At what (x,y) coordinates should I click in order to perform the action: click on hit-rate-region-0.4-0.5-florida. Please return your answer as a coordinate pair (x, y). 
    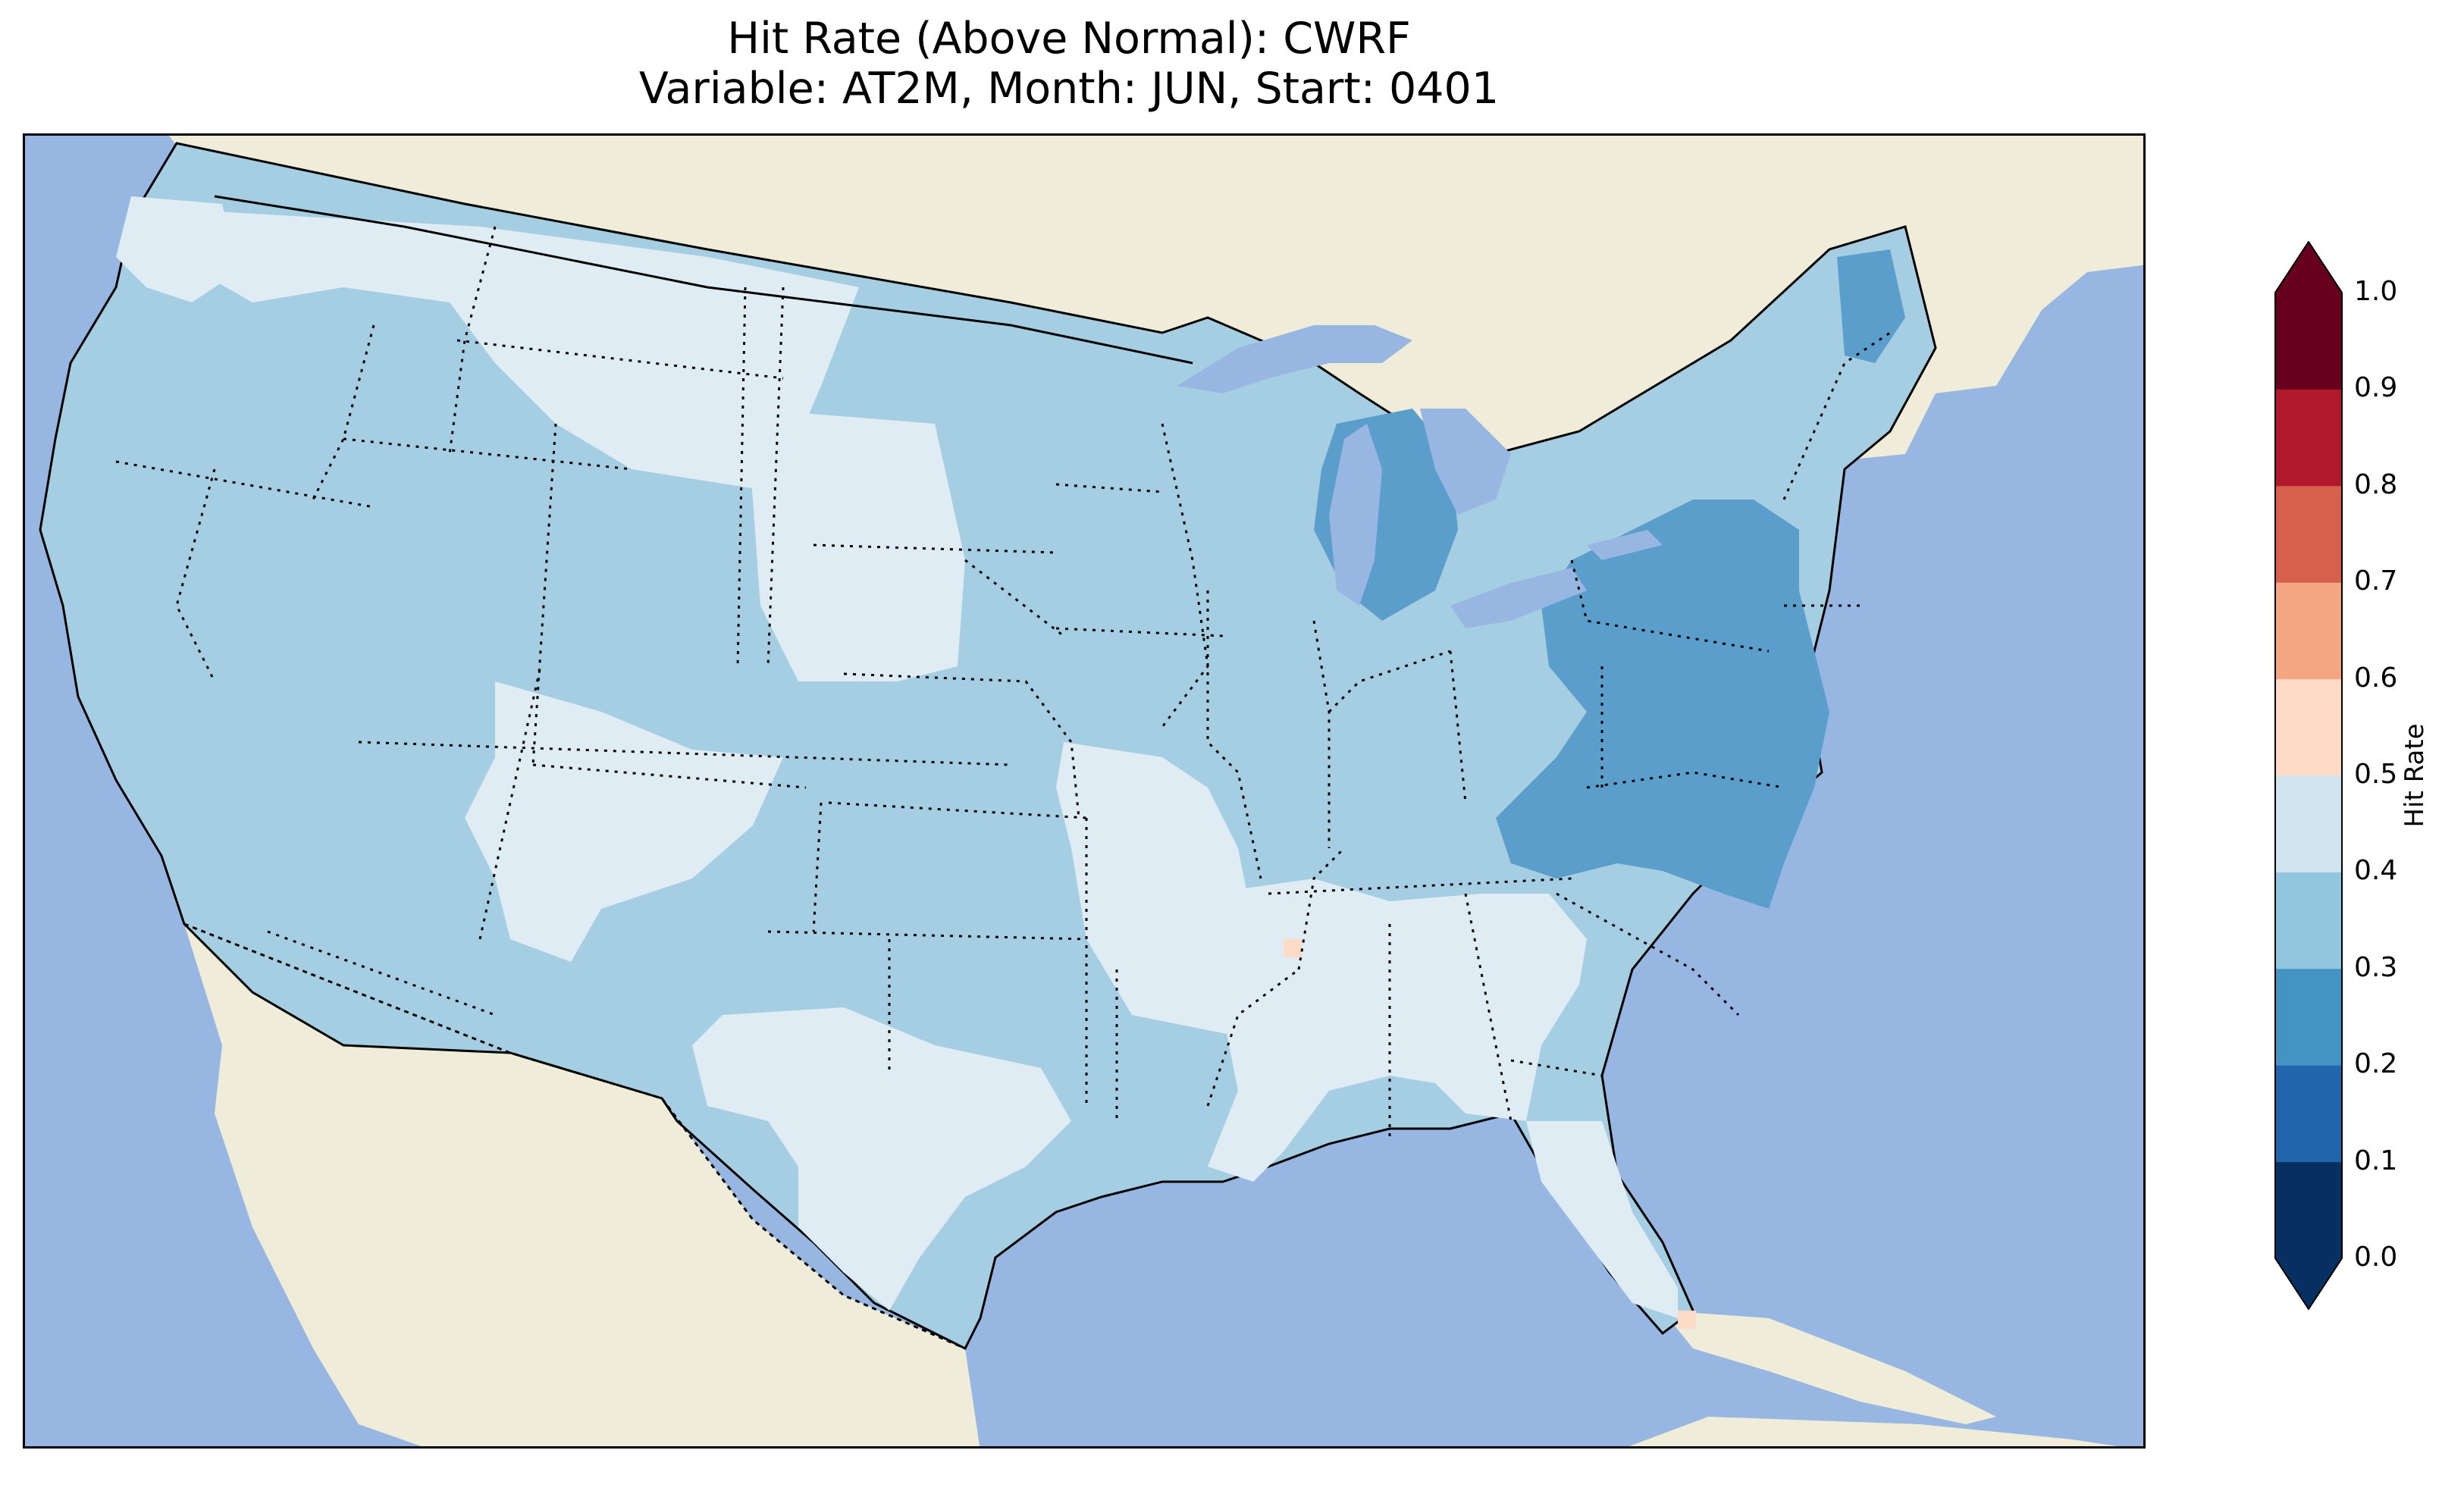
    Looking at the image, I should click on (1602, 1219).